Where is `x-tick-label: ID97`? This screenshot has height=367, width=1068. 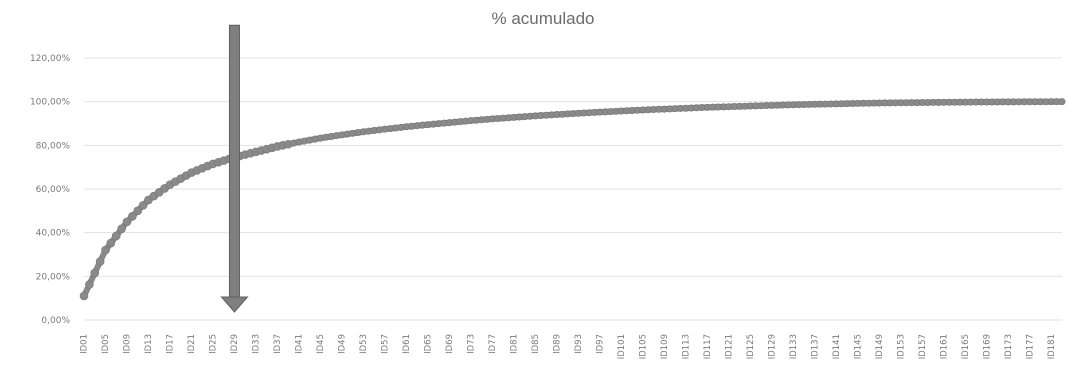
x-tick-label: ID97 is located at coordinates (600, 344).